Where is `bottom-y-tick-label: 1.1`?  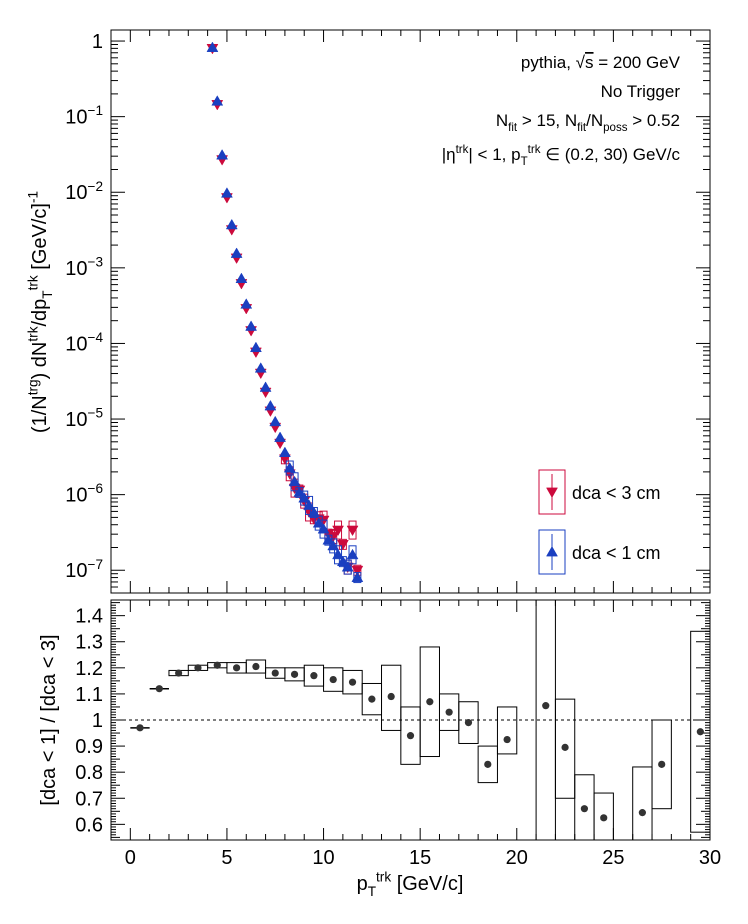
bottom-y-tick-label: 1.1 is located at coordinates (89, 695).